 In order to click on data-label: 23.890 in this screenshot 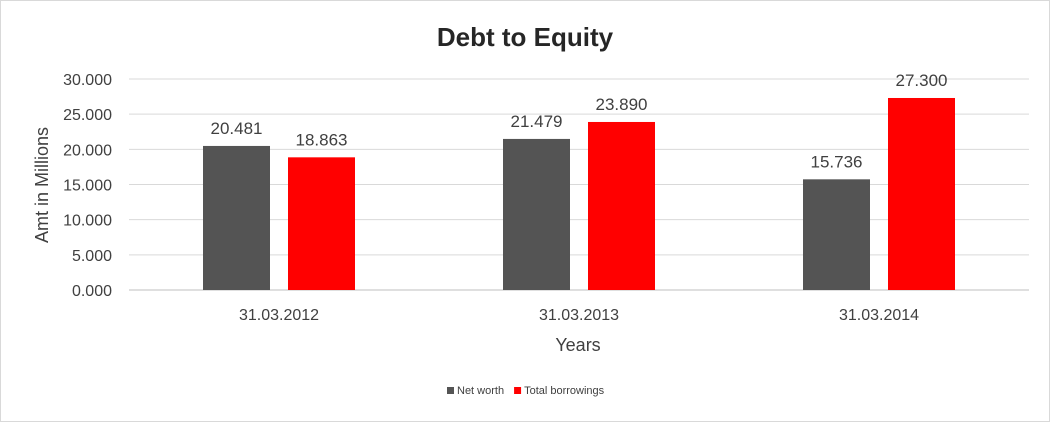, I will do `click(622, 104)`.